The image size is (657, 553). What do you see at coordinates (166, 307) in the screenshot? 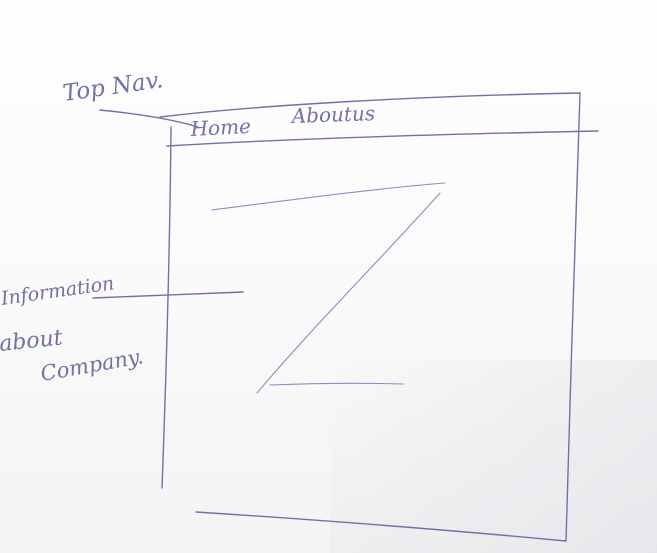
I see `frame-left-edge` at bounding box center [166, 307].